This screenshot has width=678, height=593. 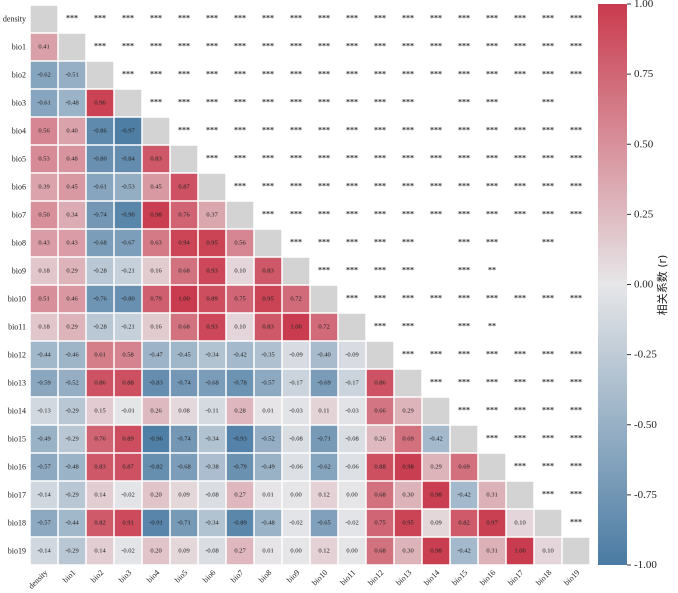 What do you see at coordinates (212, 383) in the screenshot?
I see `cell-value-label: -0.68` at bounding box center [212, 383].